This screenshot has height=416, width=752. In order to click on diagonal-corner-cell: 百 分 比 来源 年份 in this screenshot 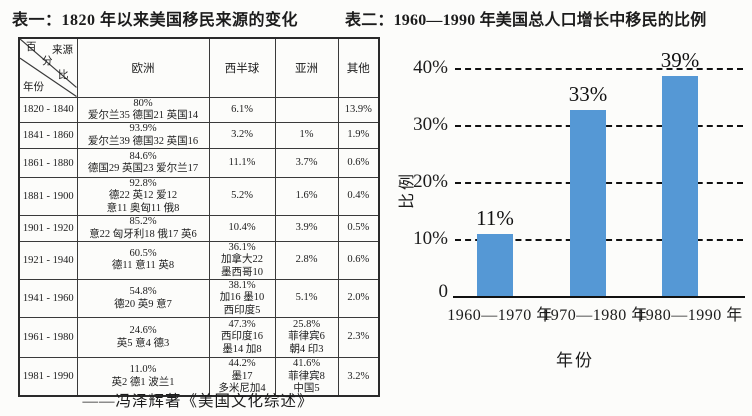, I will do `click(48, 67)`.